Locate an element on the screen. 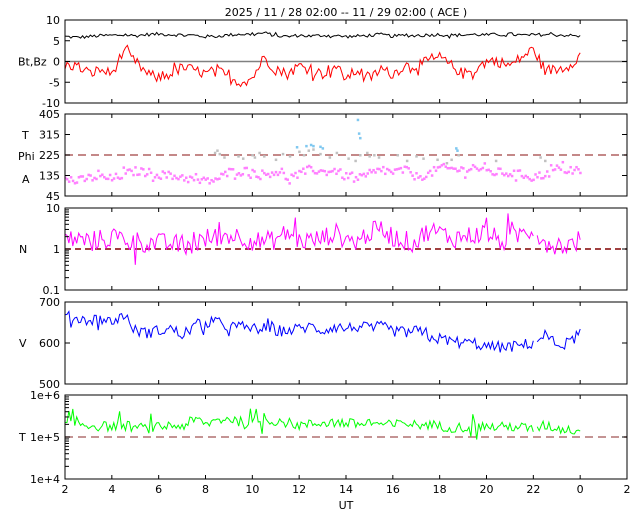 Image resolution: width=640 pixels, height=512 pixels. y-tick-label: 5 is located at coordinates (56, 41).